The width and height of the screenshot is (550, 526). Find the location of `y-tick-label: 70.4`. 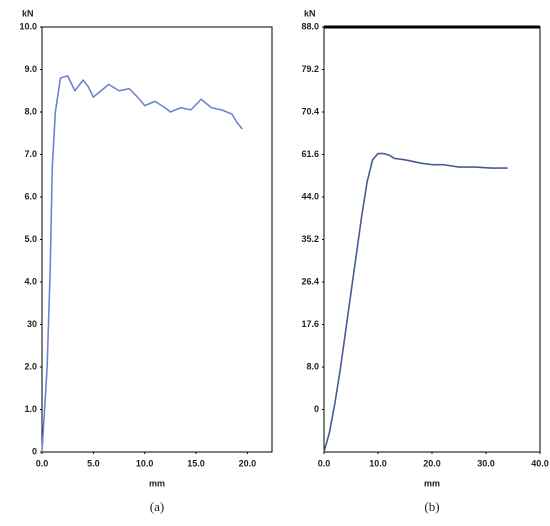

y-tick-label: 70.4 is located at coordinates (310, 111).